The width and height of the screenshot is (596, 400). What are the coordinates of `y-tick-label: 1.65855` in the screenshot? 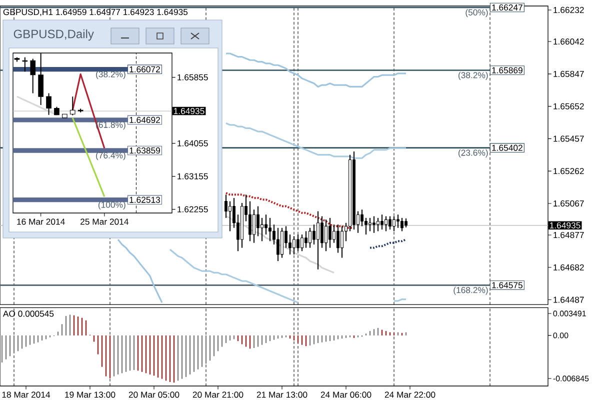 It's located at (193, 77).